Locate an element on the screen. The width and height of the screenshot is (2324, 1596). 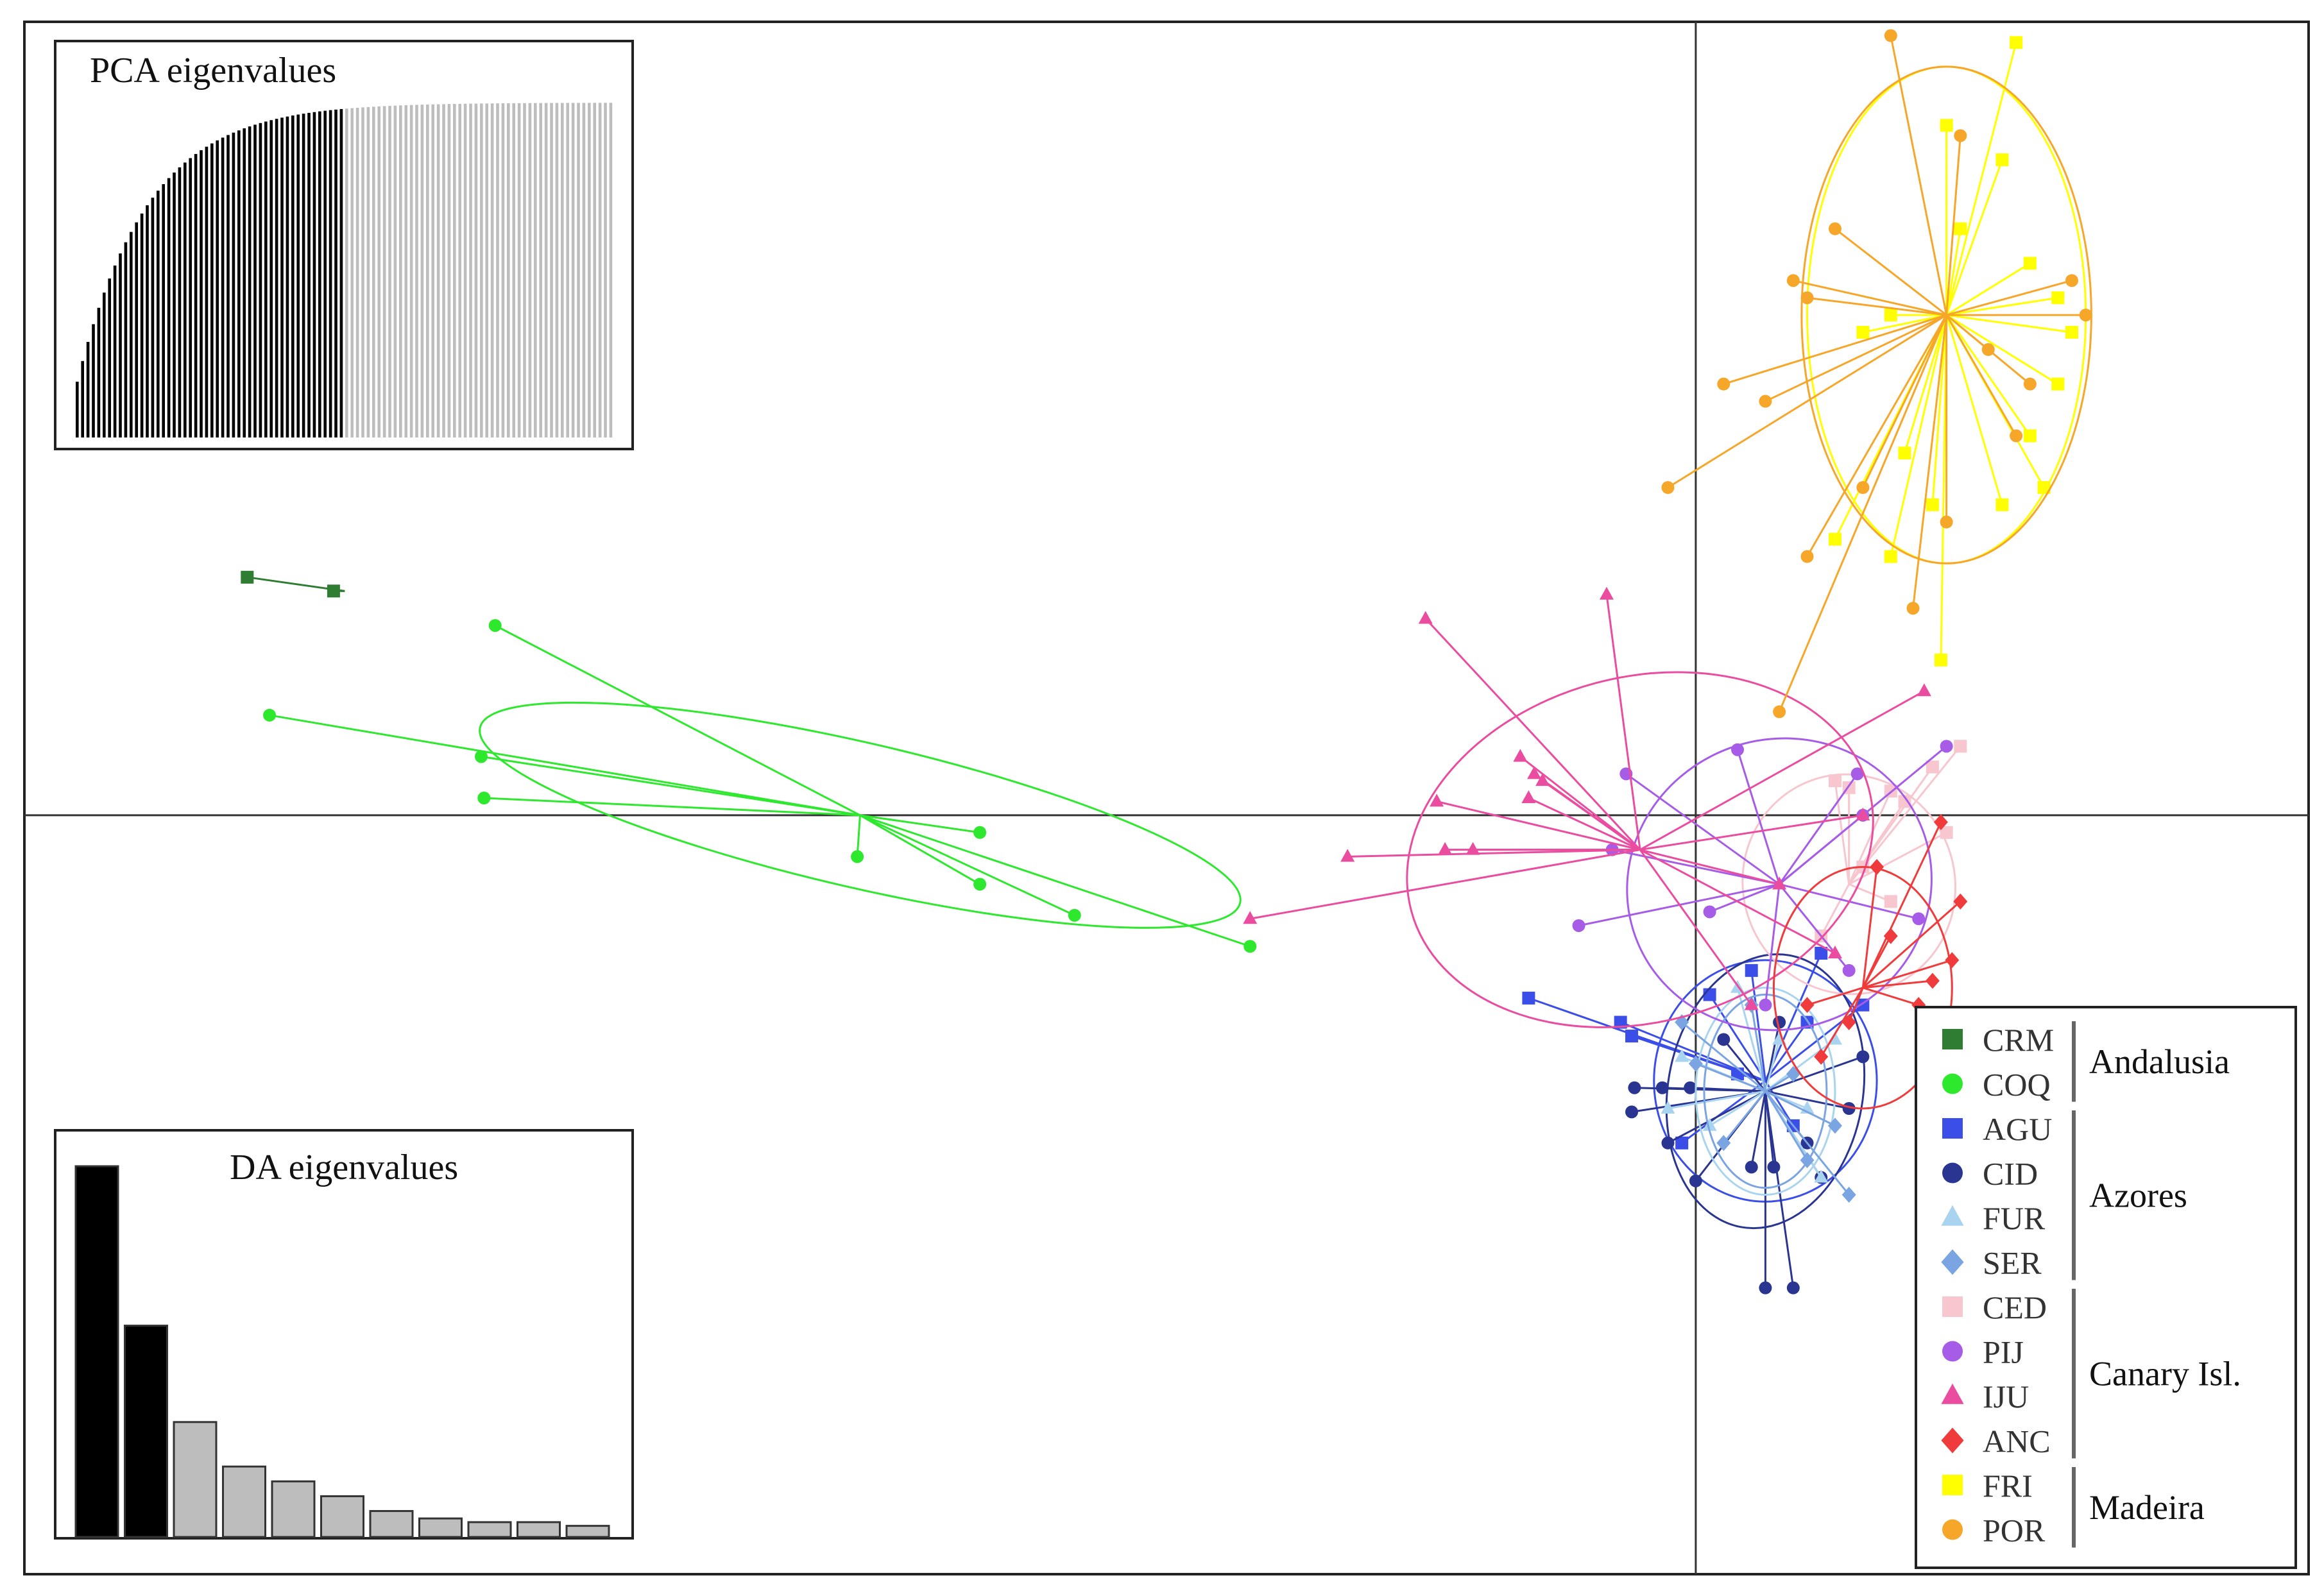
legend-marker-agu is located at coordinates (1952, 1128).